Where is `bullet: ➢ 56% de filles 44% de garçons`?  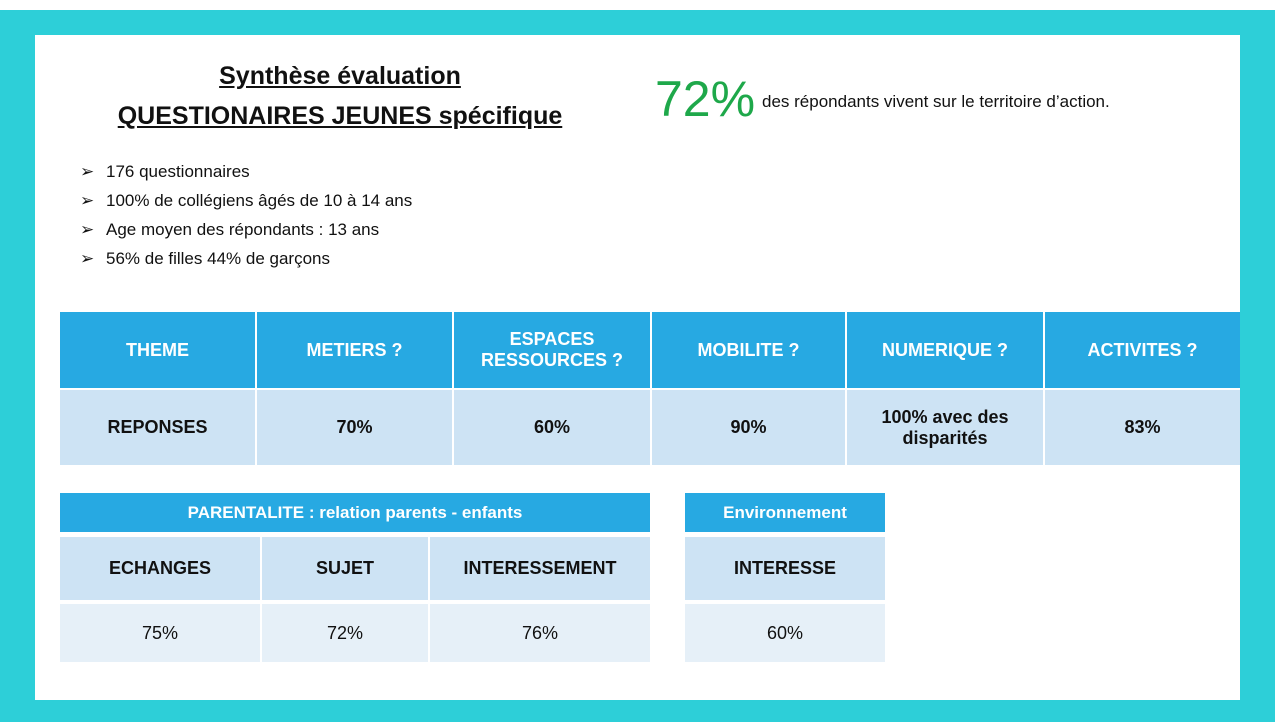
bullet: ➢ 56% de filles 44% de garçons is located at coordinates (205, 259).